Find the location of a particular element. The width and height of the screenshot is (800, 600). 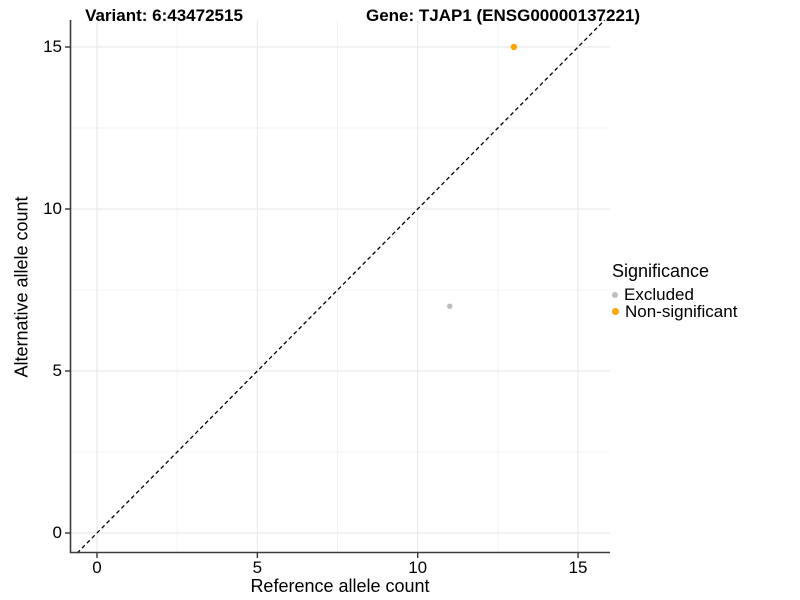

y-axis-title: Alternative allele count is located at coordinates (21, 287).